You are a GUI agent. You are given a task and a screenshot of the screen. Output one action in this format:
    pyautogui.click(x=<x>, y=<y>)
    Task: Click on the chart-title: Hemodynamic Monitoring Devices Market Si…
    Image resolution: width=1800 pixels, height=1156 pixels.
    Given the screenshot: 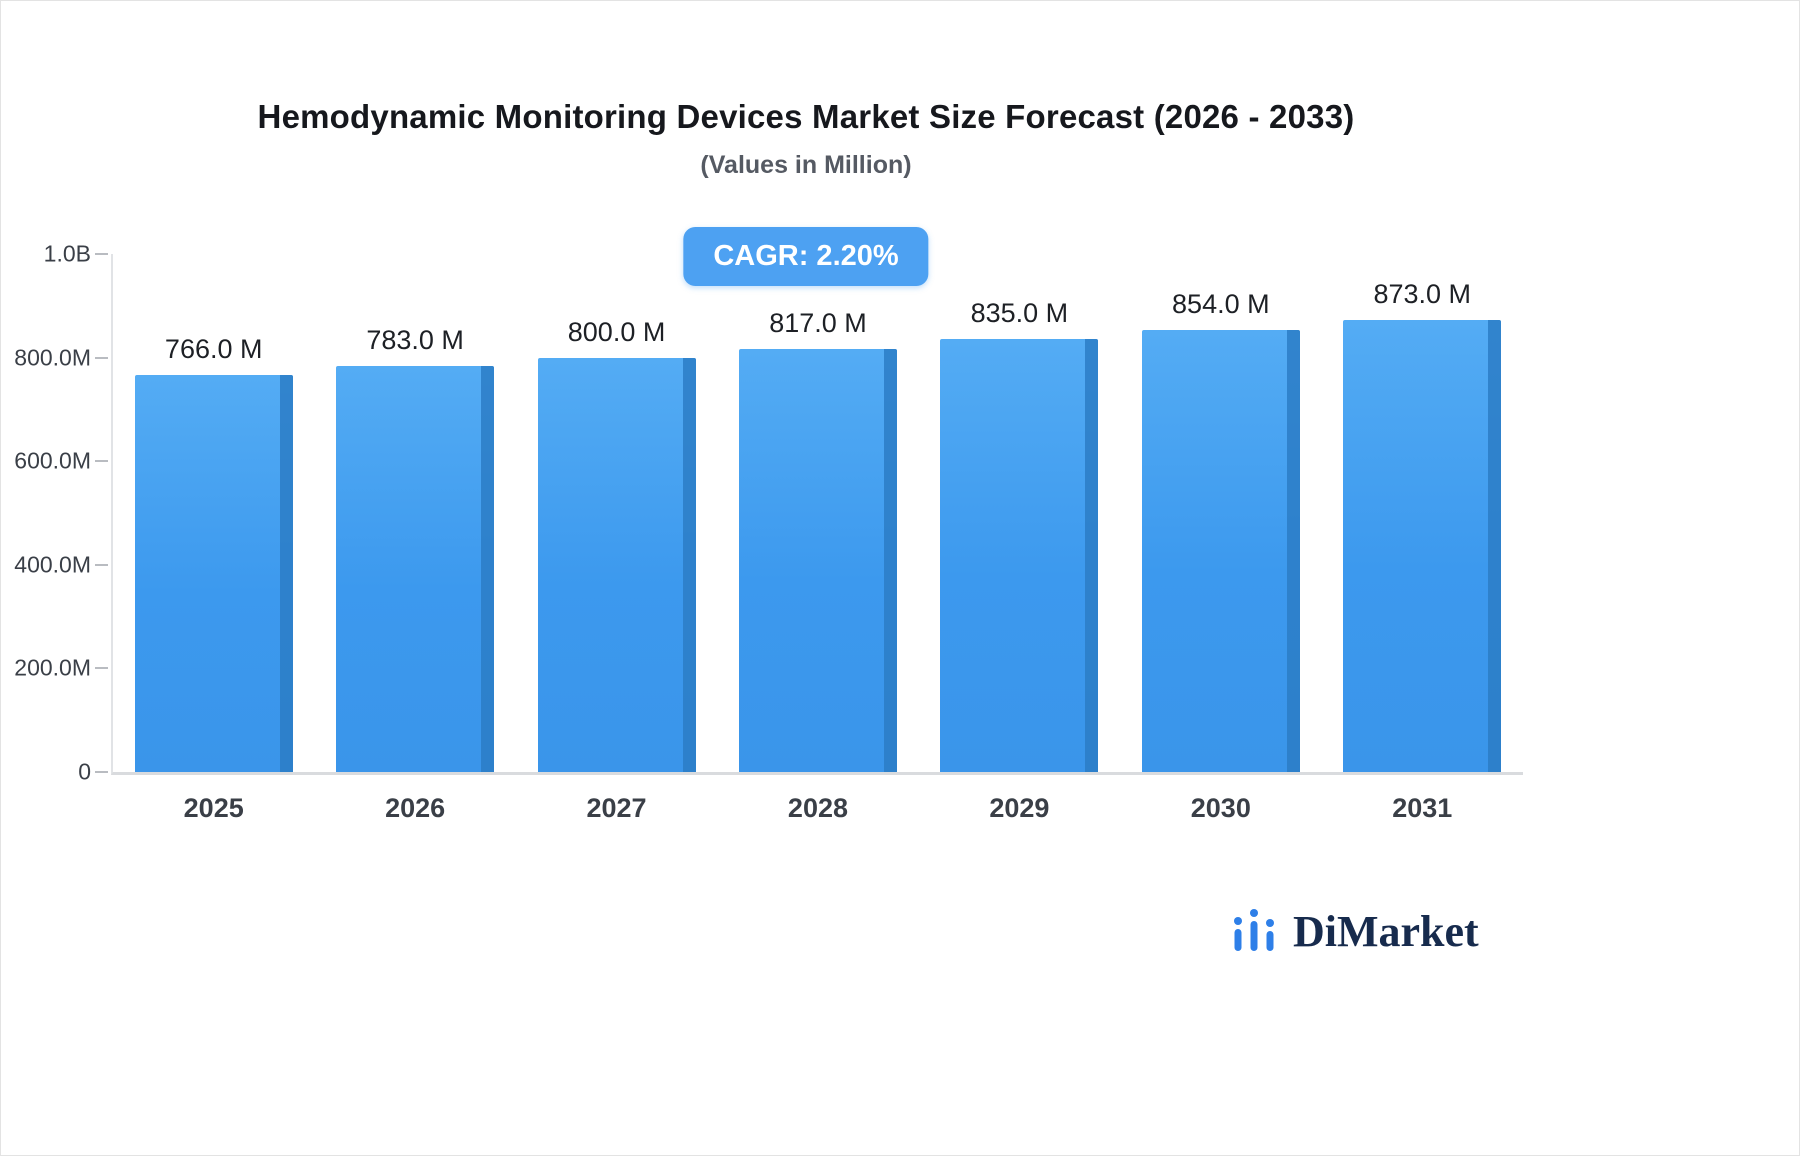 What is the action you would take?
    pyautogui.click(x=806, y=116)
    